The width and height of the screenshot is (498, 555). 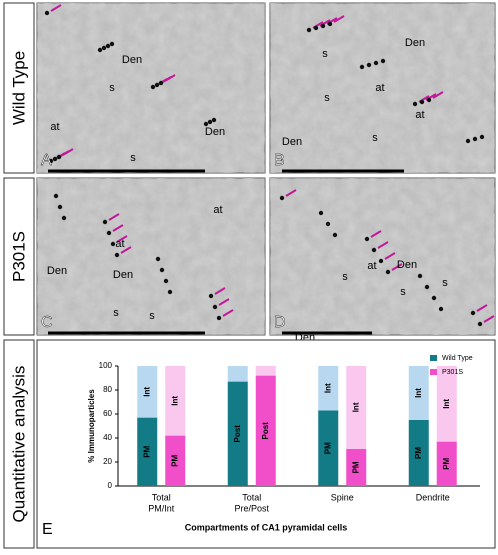 I want to click on panel-letter: D, so click(x=280, y=322).